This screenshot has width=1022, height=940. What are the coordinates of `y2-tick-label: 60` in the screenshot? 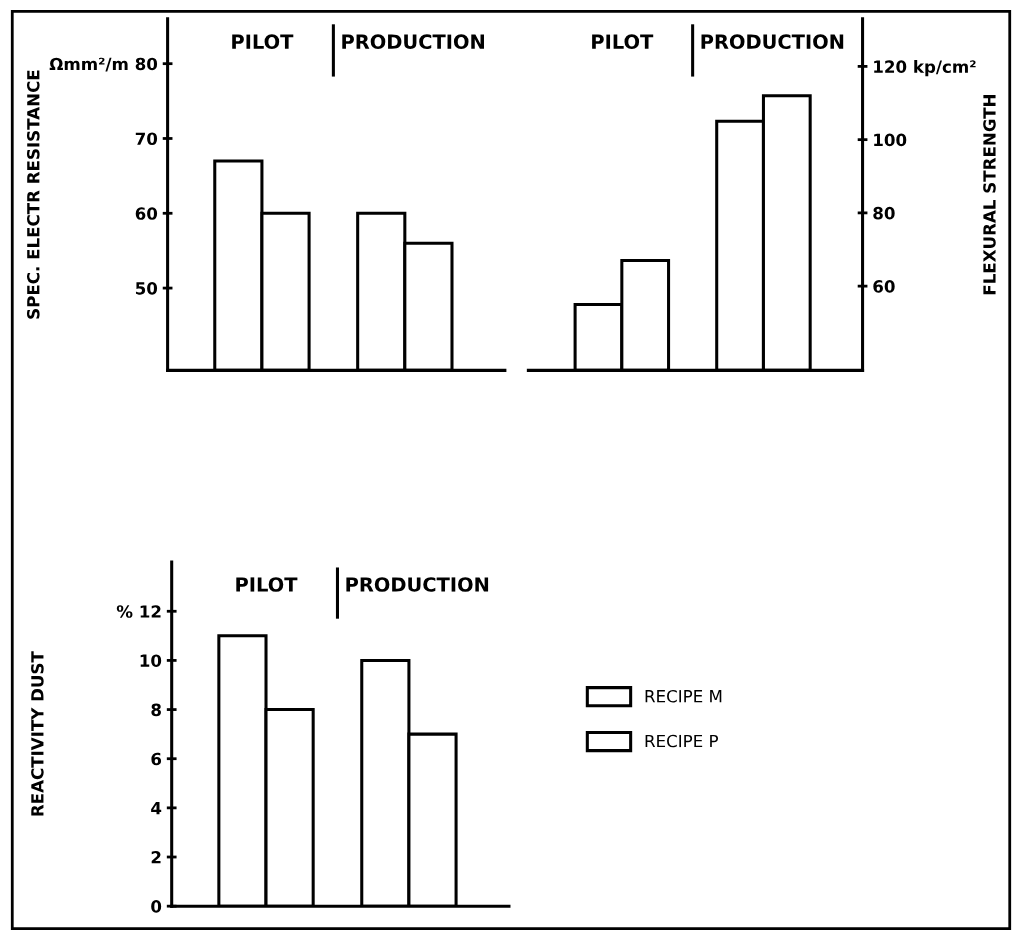 It's located at (884, 286).